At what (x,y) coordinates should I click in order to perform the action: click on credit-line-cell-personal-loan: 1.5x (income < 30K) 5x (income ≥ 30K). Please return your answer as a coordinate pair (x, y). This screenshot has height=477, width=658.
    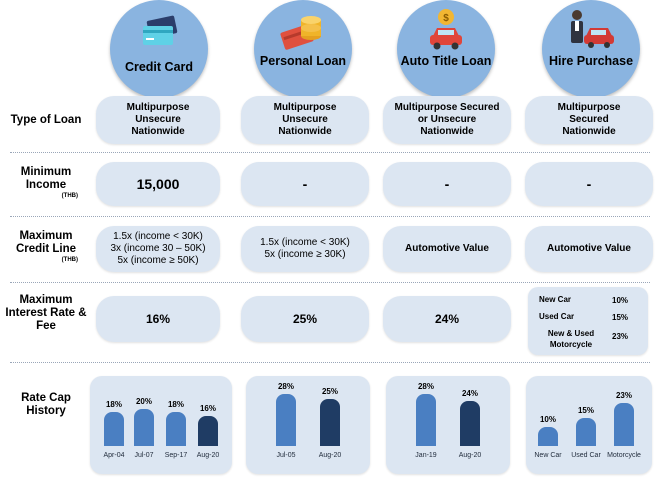
    Looking at the image, I should click on (305, 249).